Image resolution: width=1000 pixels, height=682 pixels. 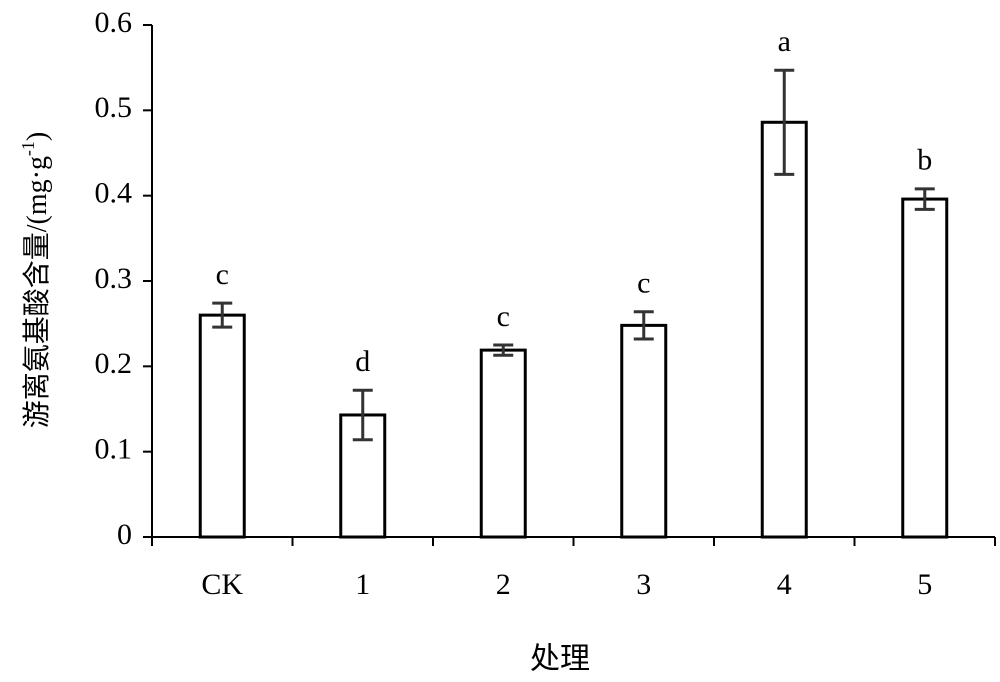 I want to click on annotation: b, so click(x=924, y=160).